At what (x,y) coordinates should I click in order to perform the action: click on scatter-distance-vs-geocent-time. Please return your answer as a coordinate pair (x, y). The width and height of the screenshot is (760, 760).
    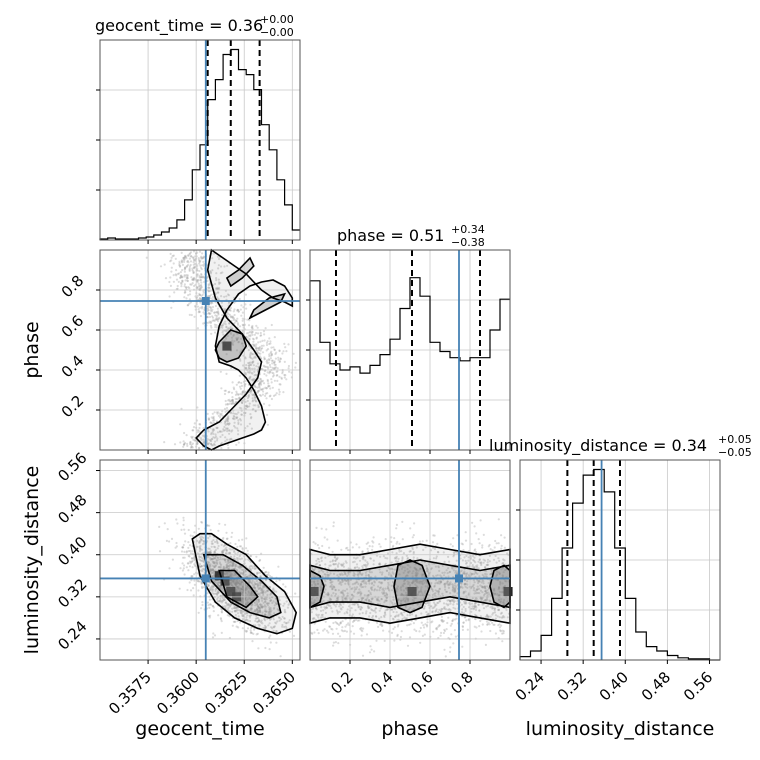
    Looking at the image, I should click on (227, 587).